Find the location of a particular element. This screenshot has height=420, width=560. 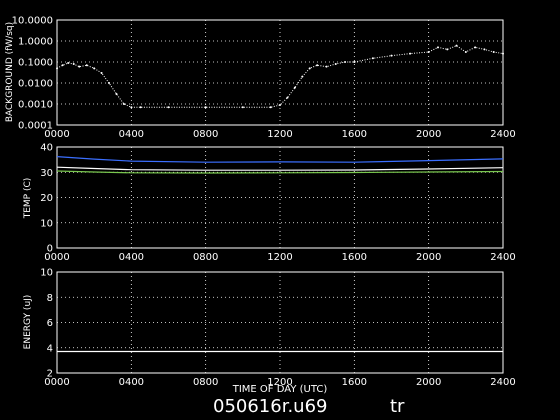

y-tick-label: 4 is located at coordinates (50, 348).